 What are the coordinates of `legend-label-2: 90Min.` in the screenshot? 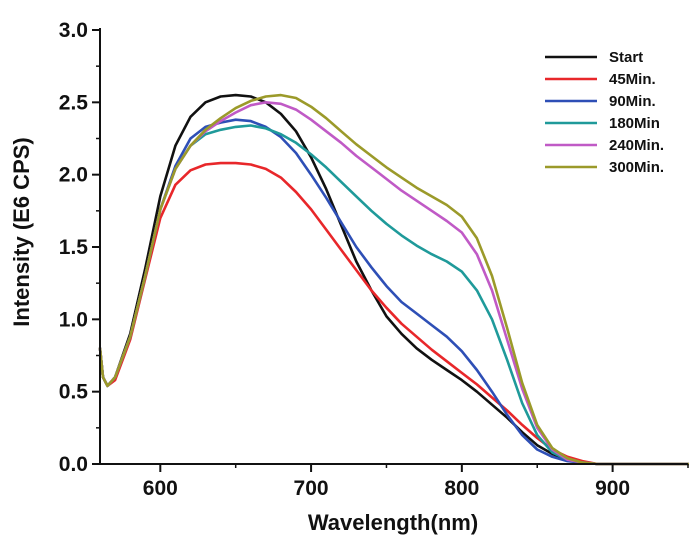 It's located at (632, 101).